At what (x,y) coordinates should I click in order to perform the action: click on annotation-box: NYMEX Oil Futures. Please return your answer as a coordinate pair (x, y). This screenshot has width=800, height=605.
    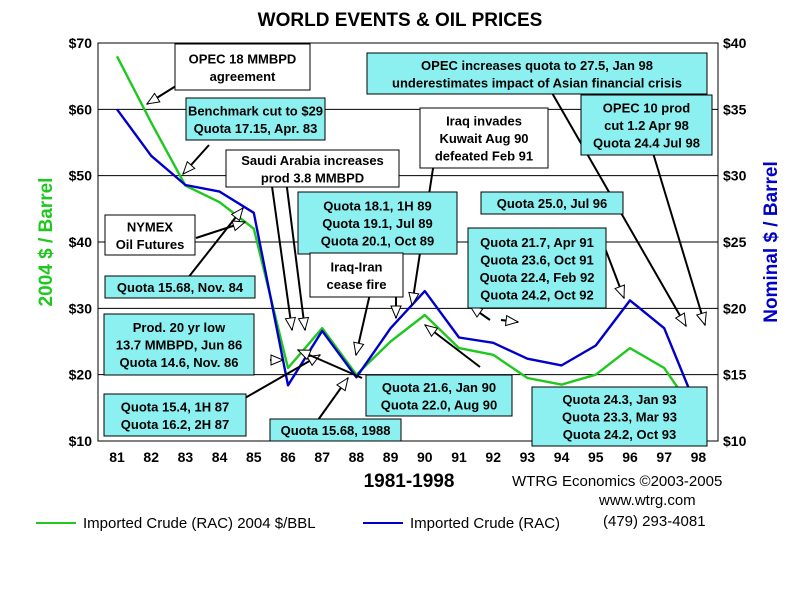
    Looking at the image, I should click on (150, 235).